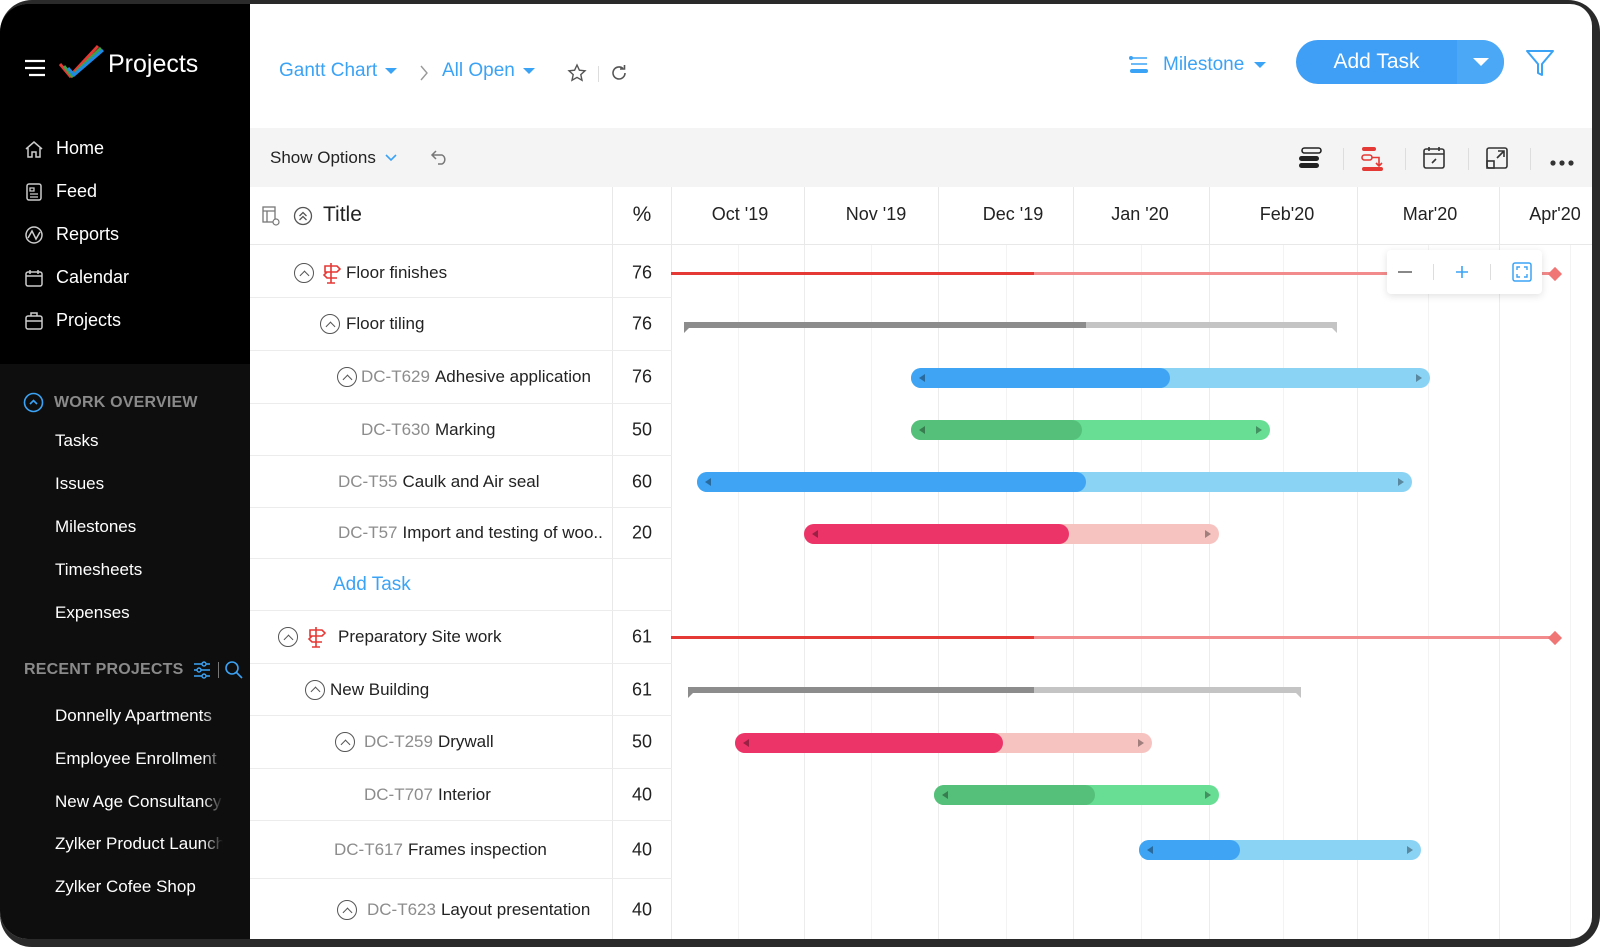  Describe the element at coordinates (395, 376) in the screenshot. I see `task-key: DC-T629` at that location.